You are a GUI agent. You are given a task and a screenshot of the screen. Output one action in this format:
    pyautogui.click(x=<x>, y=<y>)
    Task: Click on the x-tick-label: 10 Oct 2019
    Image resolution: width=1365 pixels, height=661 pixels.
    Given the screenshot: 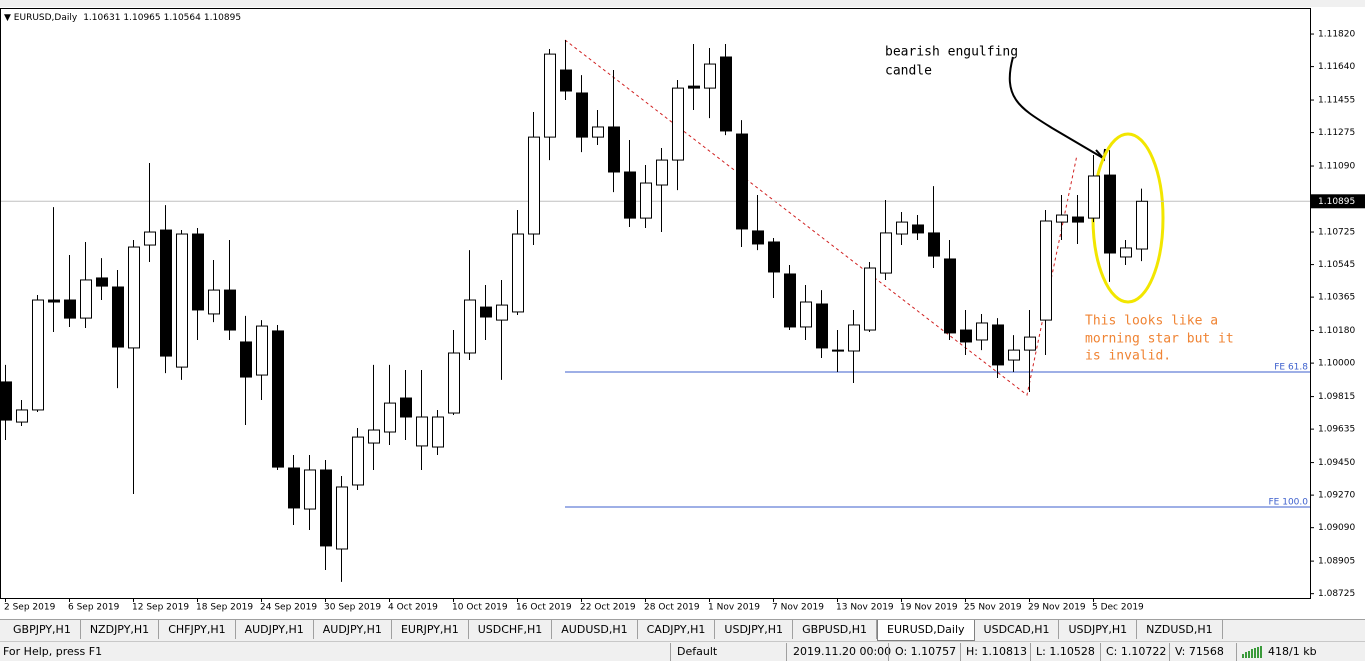 What is the action you would take?
    pyautogui.click(x=480, y=608)
    